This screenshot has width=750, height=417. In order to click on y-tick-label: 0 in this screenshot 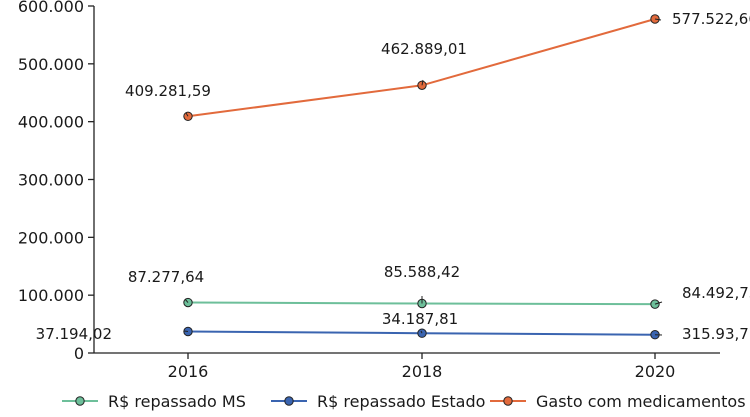, I will do `click(79, 353)`.